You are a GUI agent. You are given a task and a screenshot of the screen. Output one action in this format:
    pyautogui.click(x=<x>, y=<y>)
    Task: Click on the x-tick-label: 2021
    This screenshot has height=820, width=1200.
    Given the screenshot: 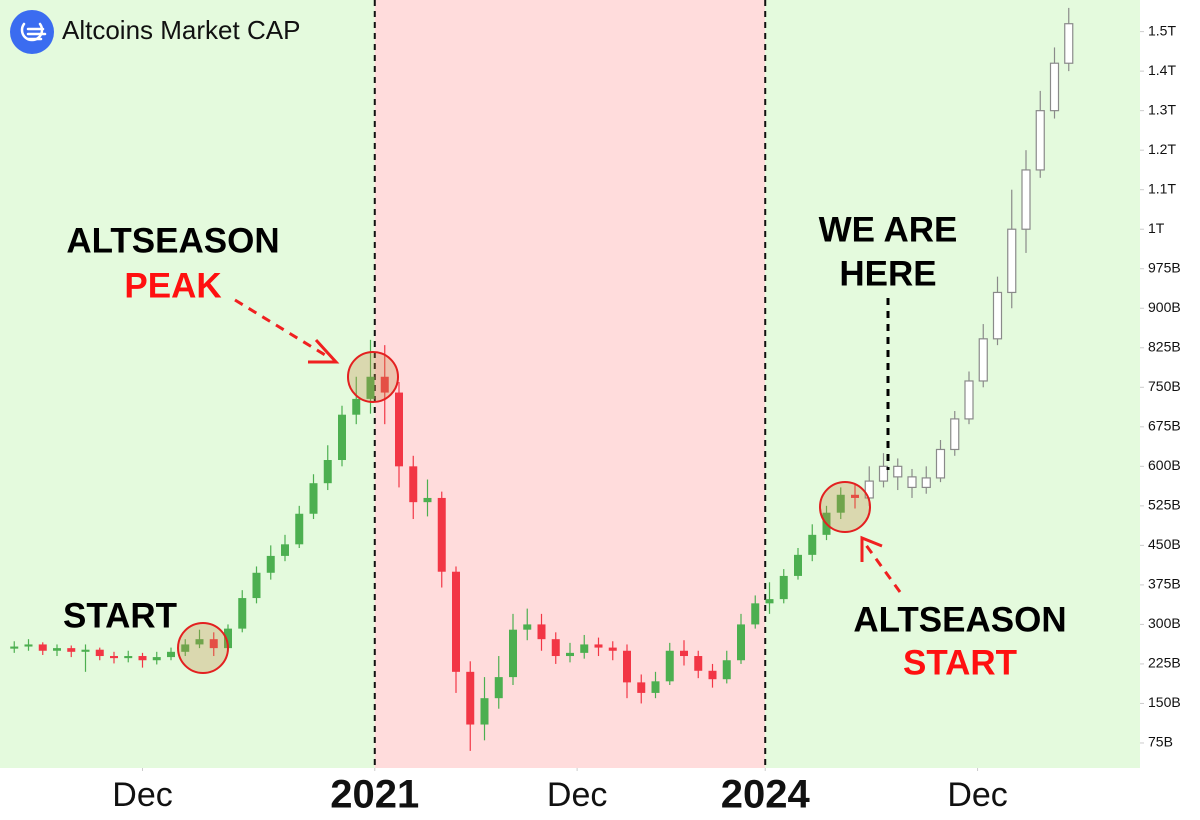 What is the action you would take?
    pyautogui.click(x=374, y=795)
    